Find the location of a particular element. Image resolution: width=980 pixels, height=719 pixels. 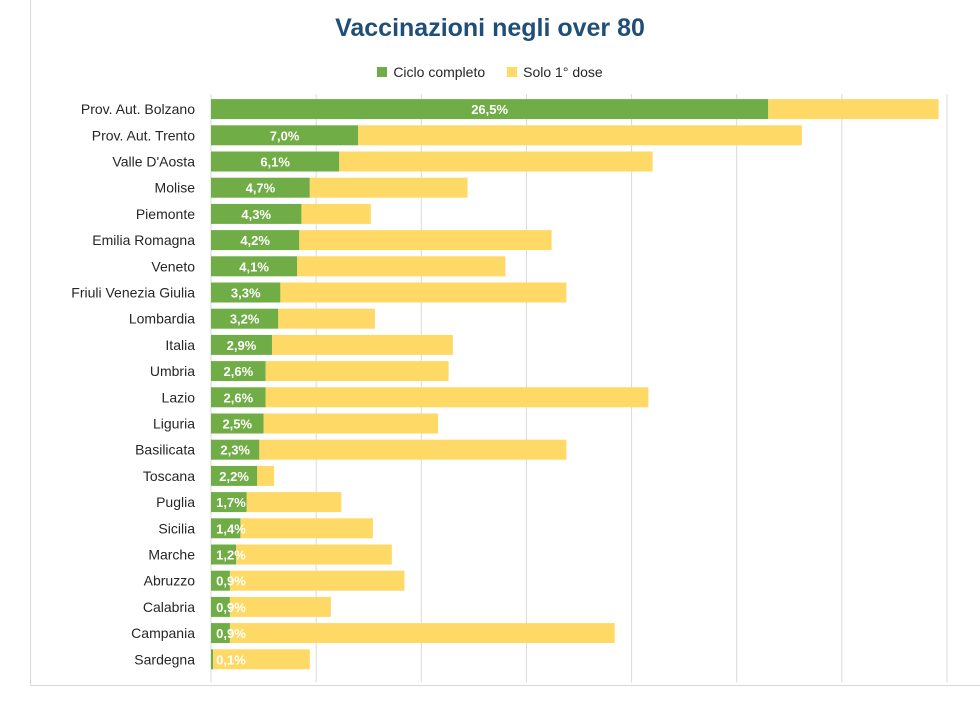

data-label: 4,2% is located at coordinates (255, 240).